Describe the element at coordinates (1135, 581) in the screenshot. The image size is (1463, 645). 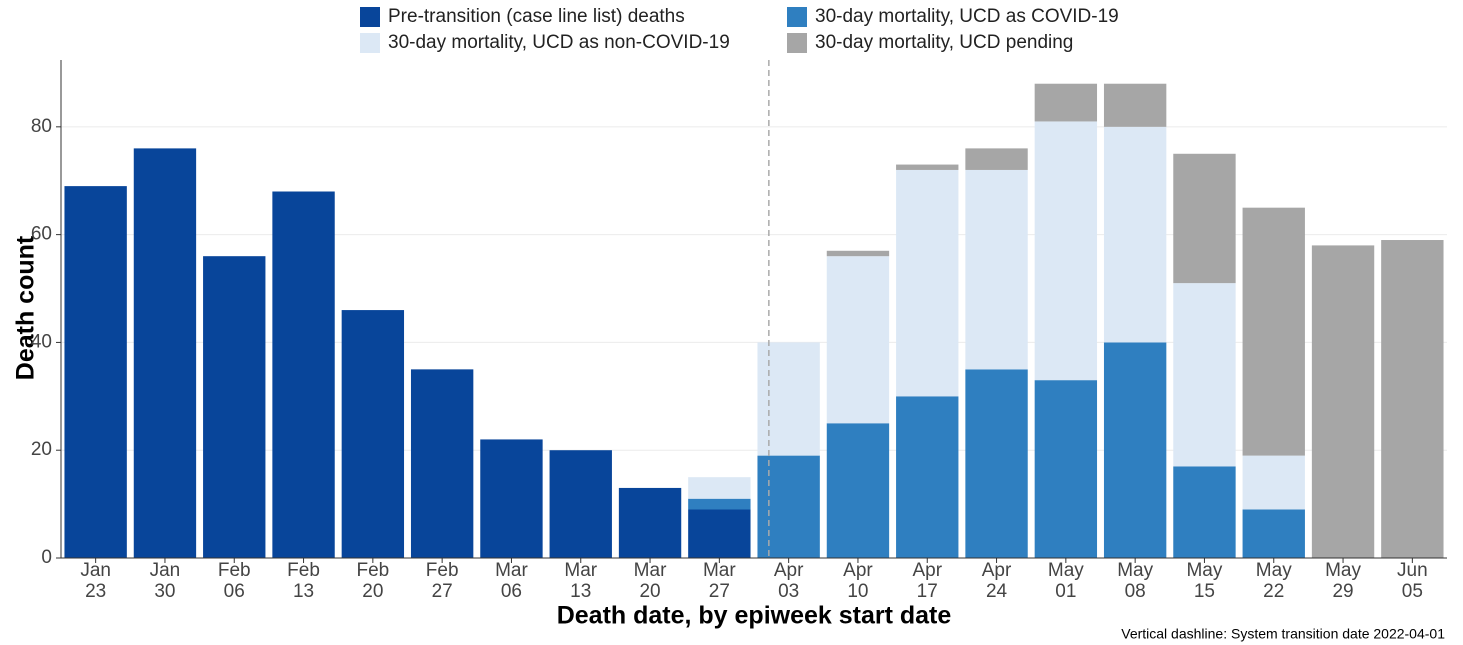
I see `x-tick-label: May 08` at that location.